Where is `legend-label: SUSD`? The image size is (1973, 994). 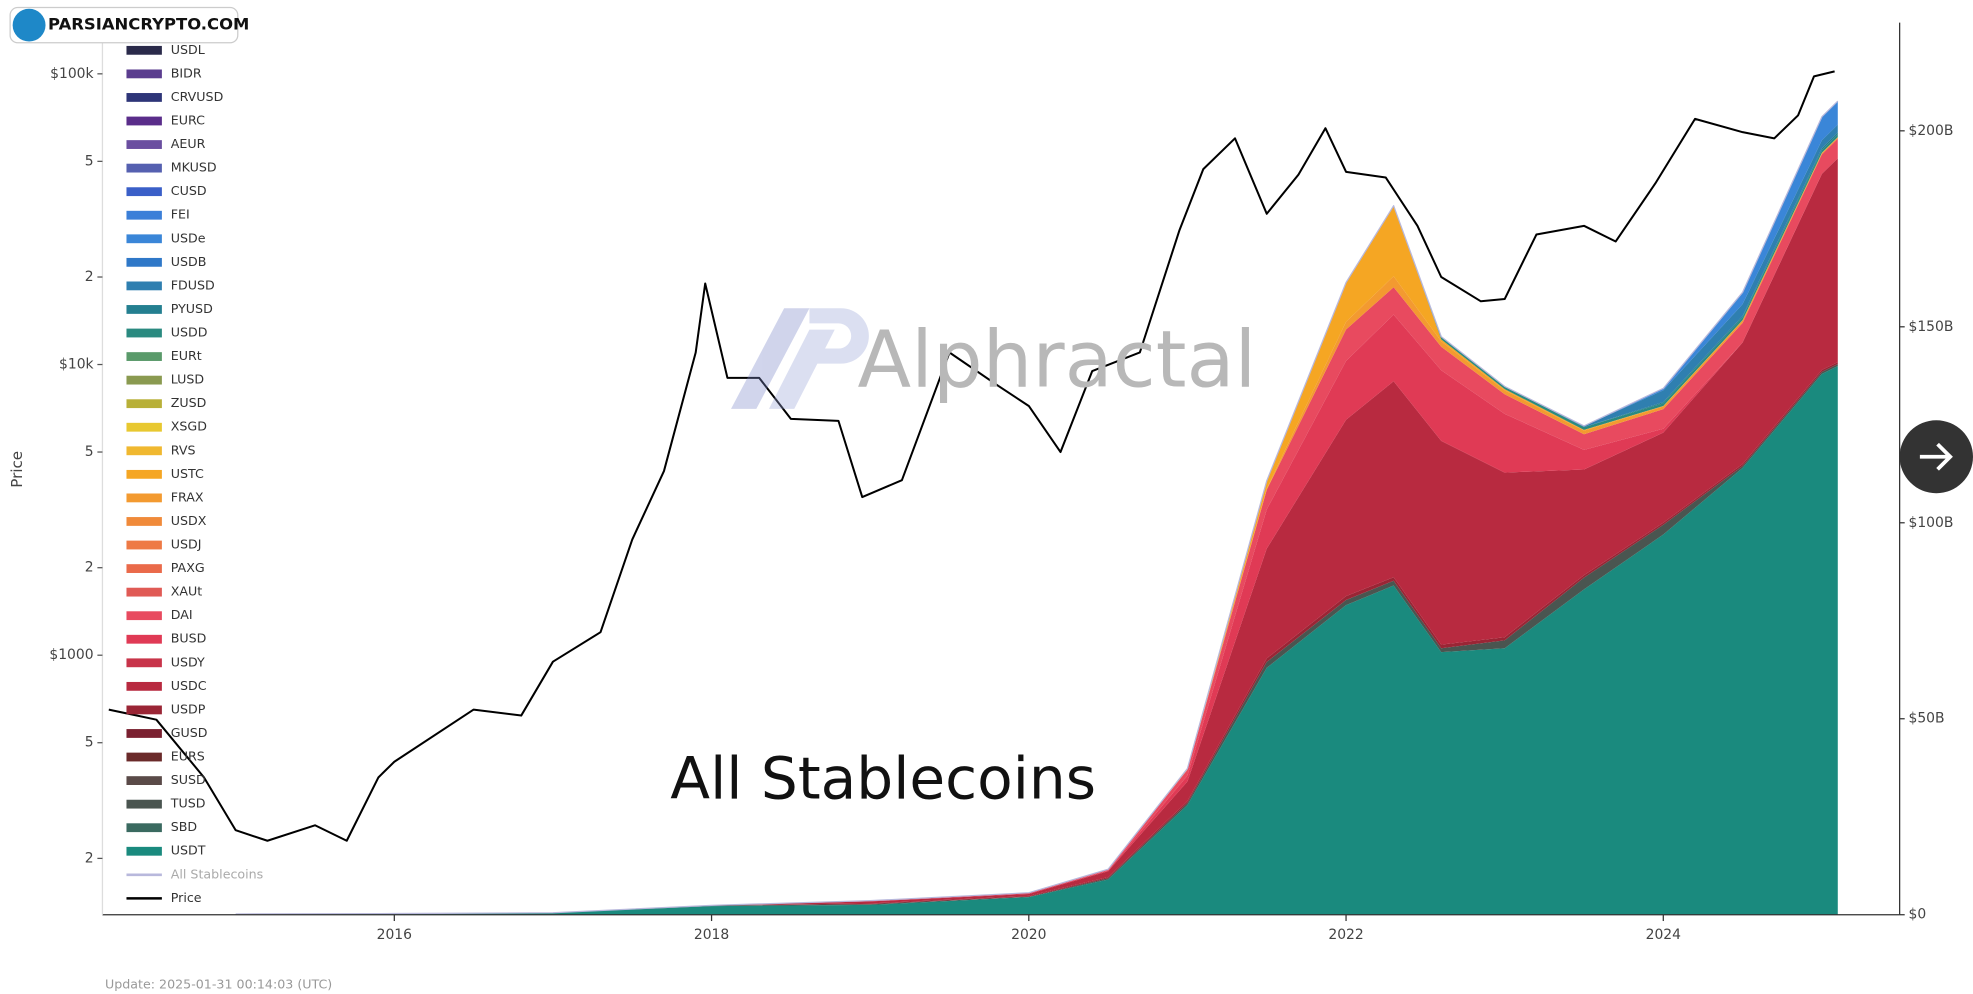
legend-label: SUSD is located at coordinates (188, 779).